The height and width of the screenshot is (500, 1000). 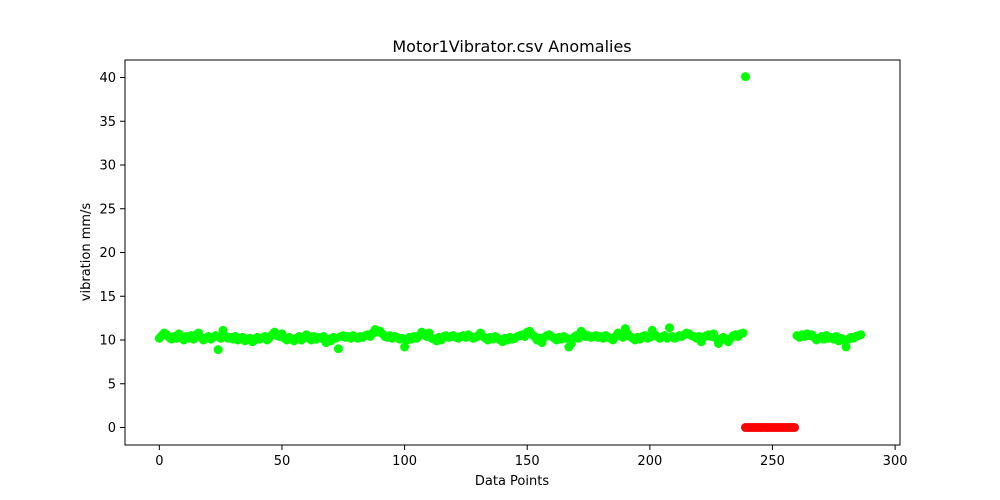 What do you see at coordinates (107, 78) in the screenshot?
I see `y-tick-label: 40` at bounding box center [107, 78].